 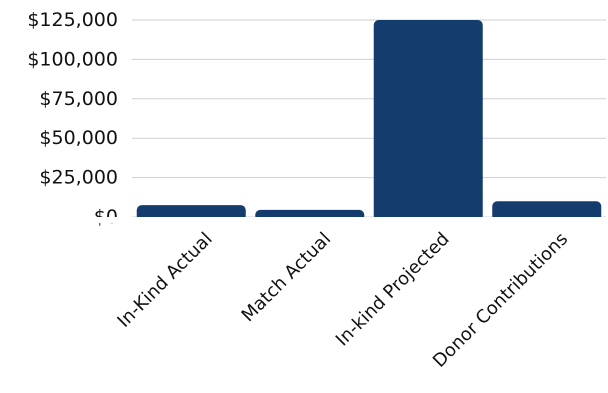 I want to click on x-category-label: Donor Contributions, so click(x=500, y=300).